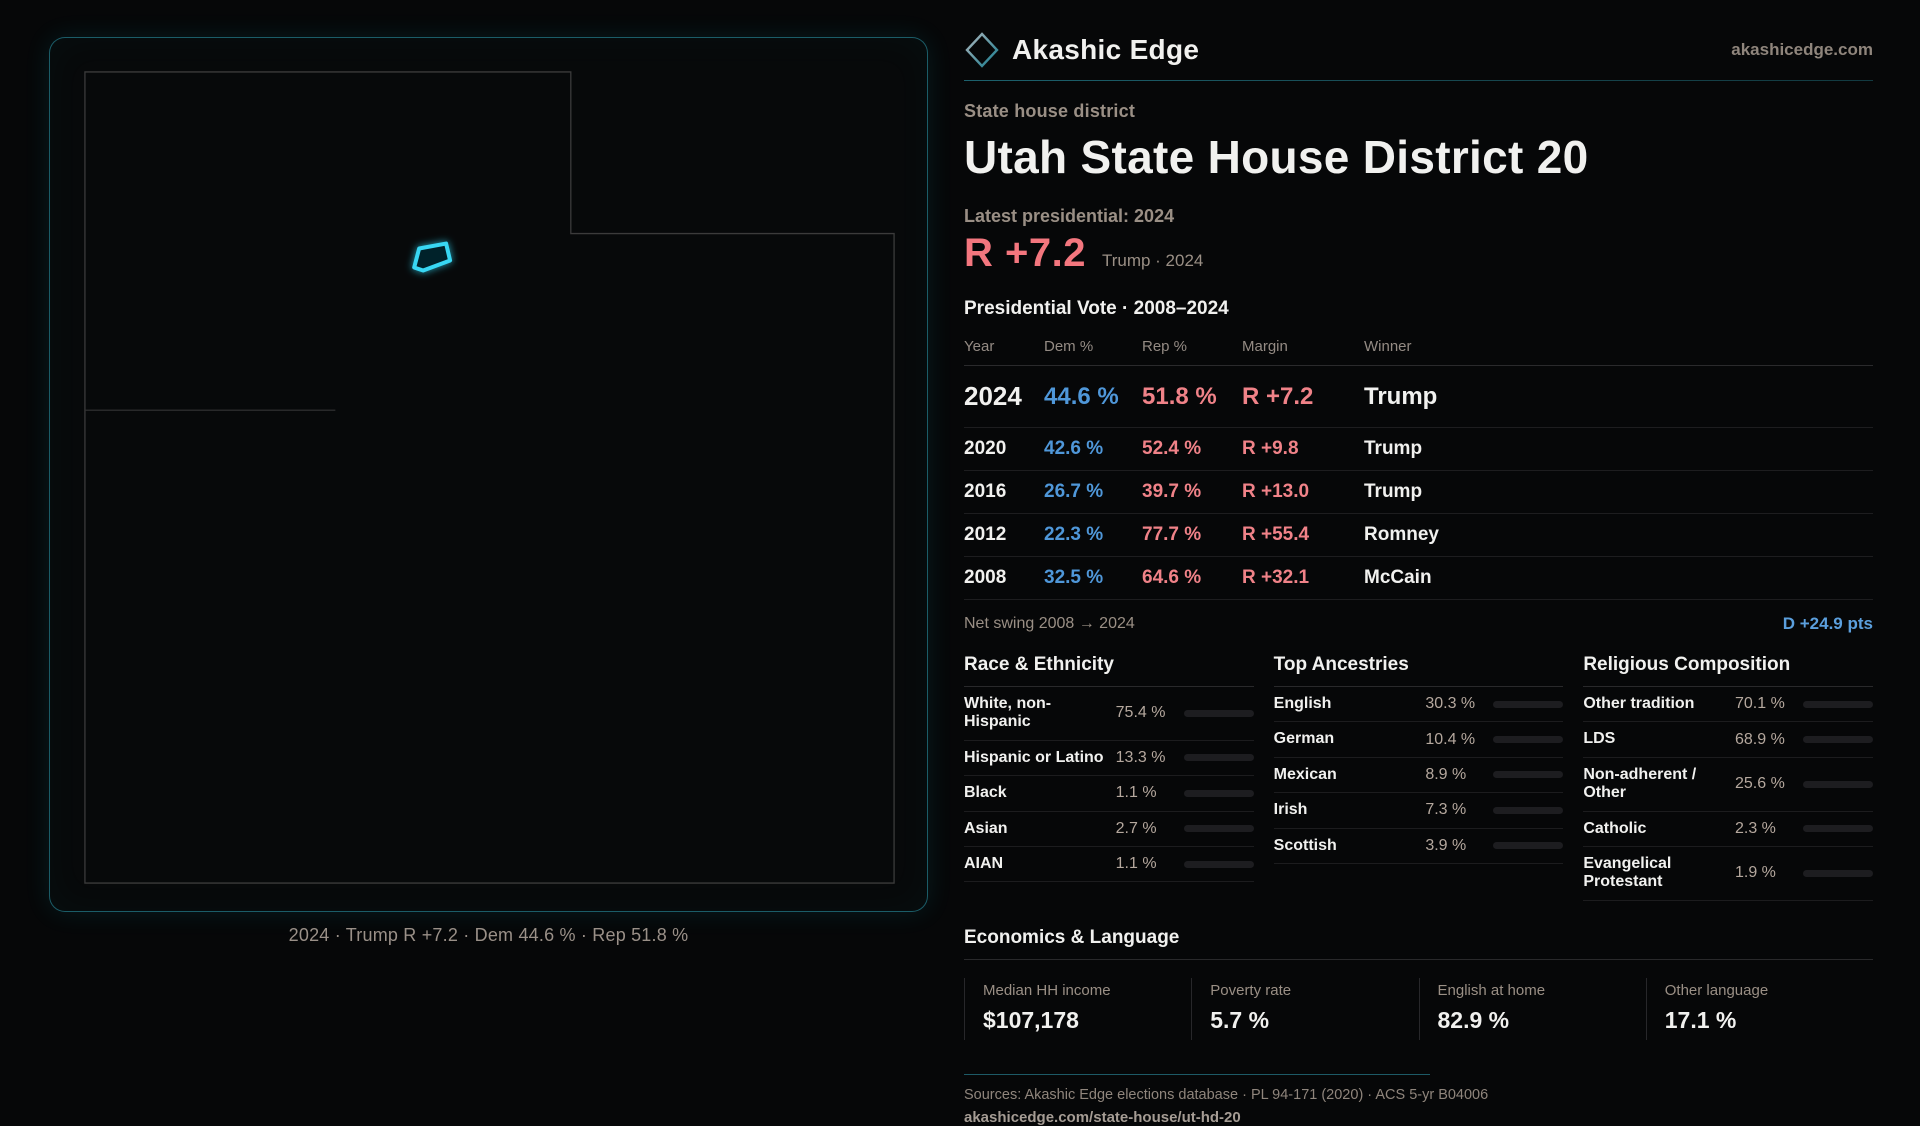  What do you see at coordinates (1418, 623) in the screenshot?
I see `net-swing: Net swing 2008 → 2024 D +24.9 pts` at bounding box center [1418, 623].